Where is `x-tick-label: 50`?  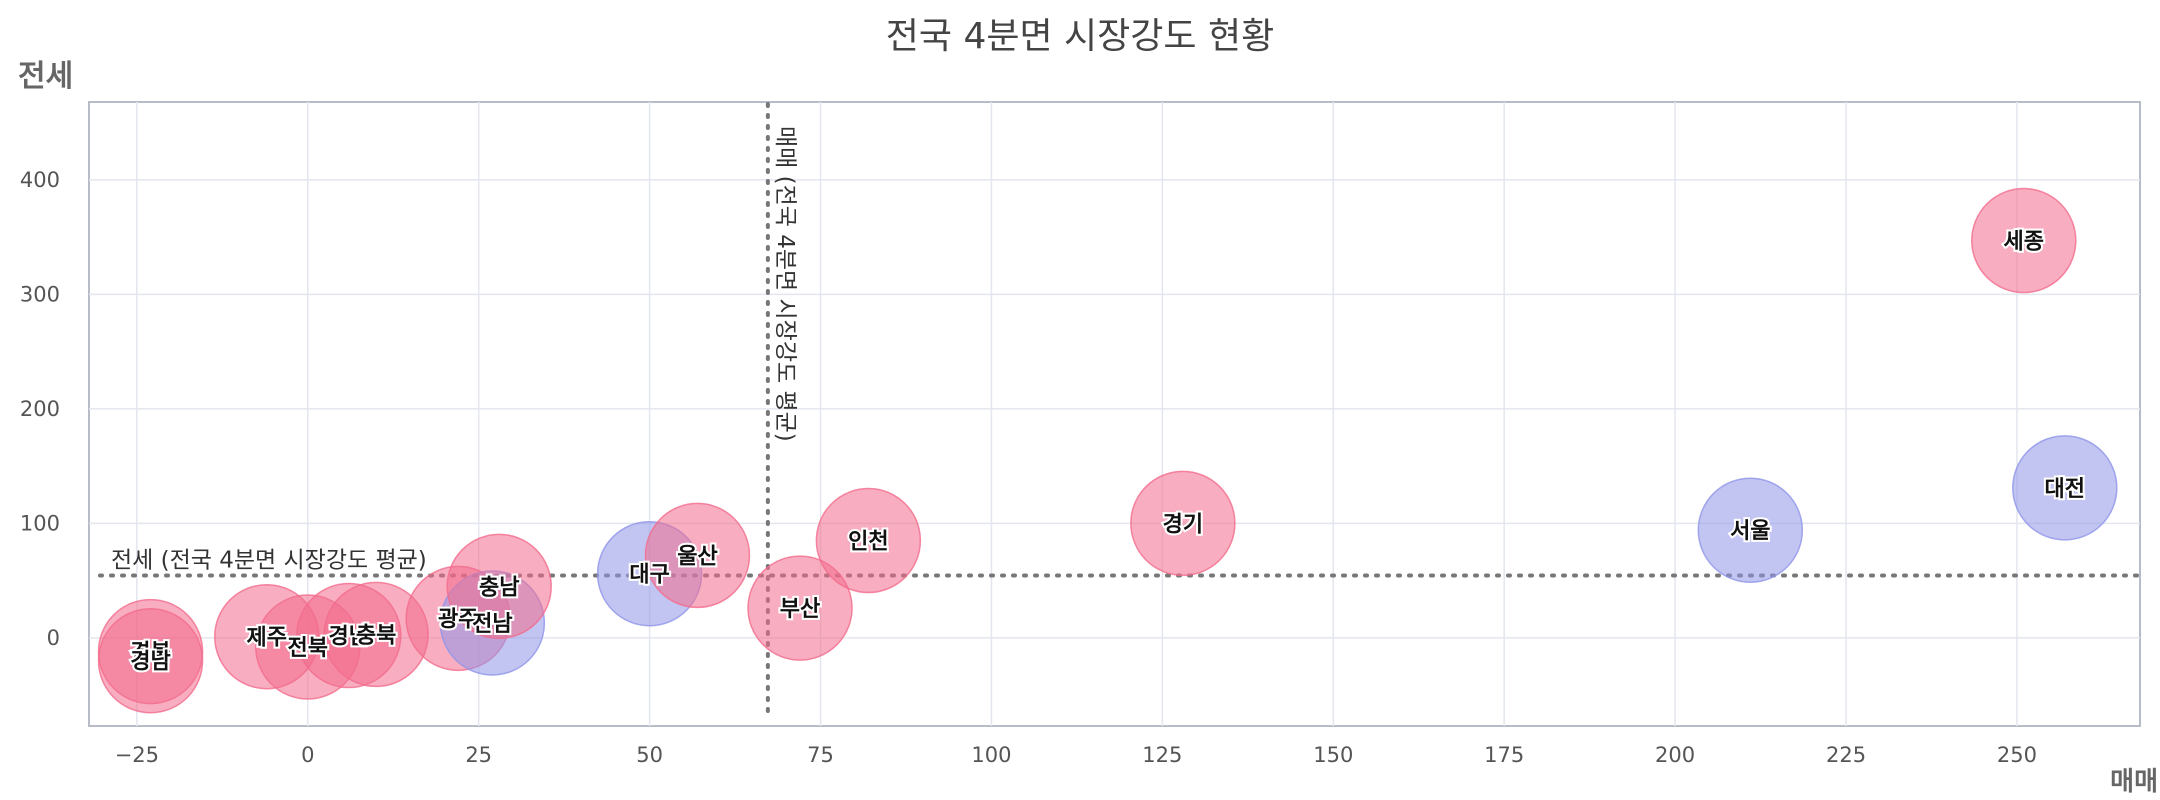
x-tick-label: 50 is located at coordinates (649, 755).